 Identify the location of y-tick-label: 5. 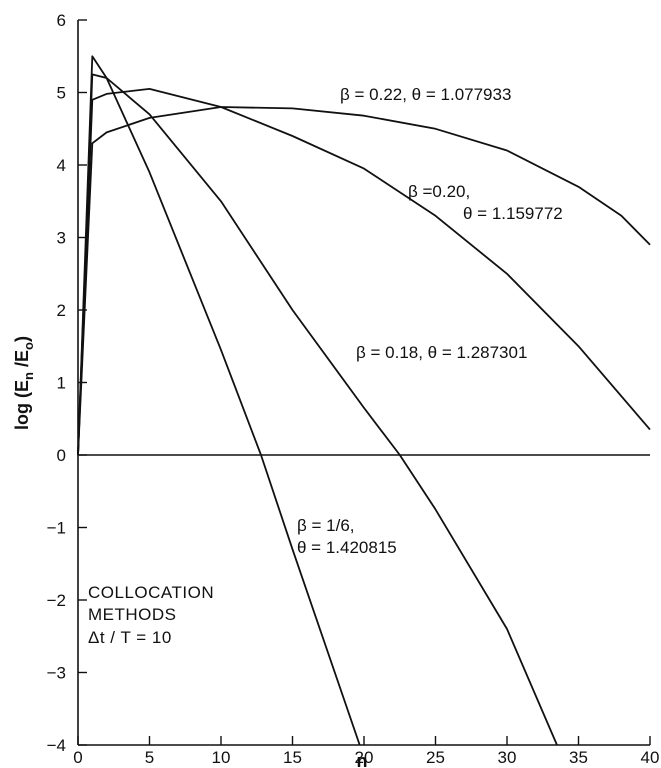
(61, 93).